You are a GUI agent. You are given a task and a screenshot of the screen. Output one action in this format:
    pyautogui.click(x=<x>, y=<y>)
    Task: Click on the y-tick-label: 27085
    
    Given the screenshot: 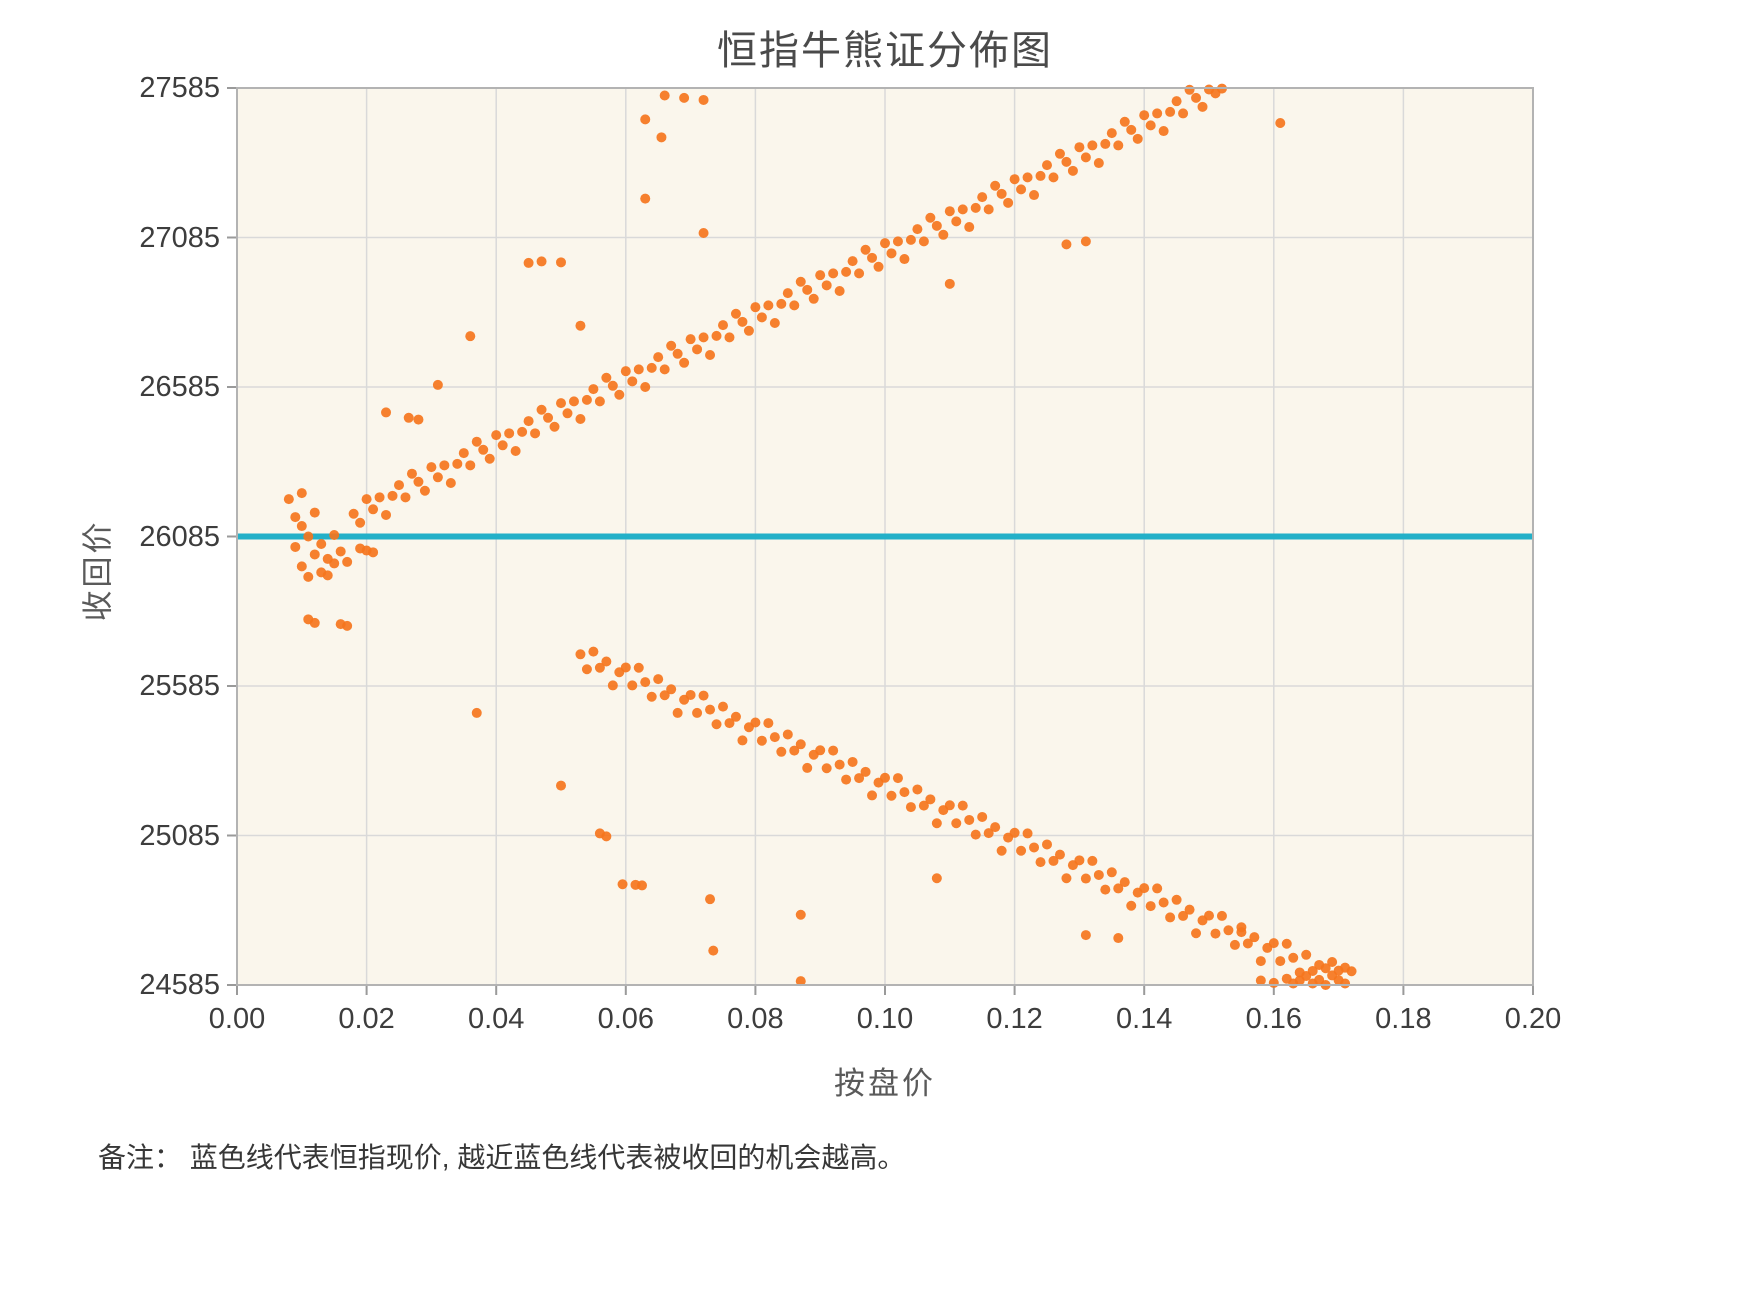 What is the action you would take?
    pyautogui.click(x=179, y=237)
    